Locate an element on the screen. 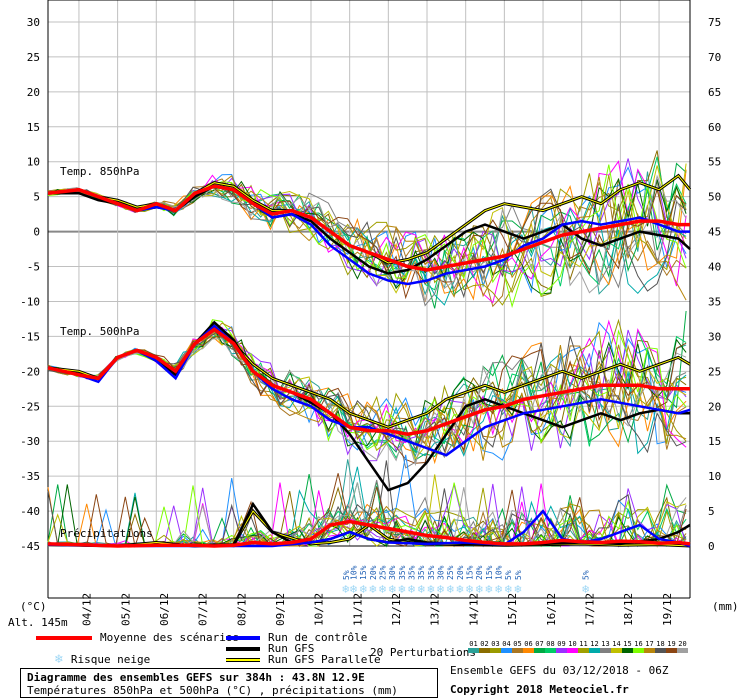  snow-risk-label: 20% is located at coordinates (479, 572).